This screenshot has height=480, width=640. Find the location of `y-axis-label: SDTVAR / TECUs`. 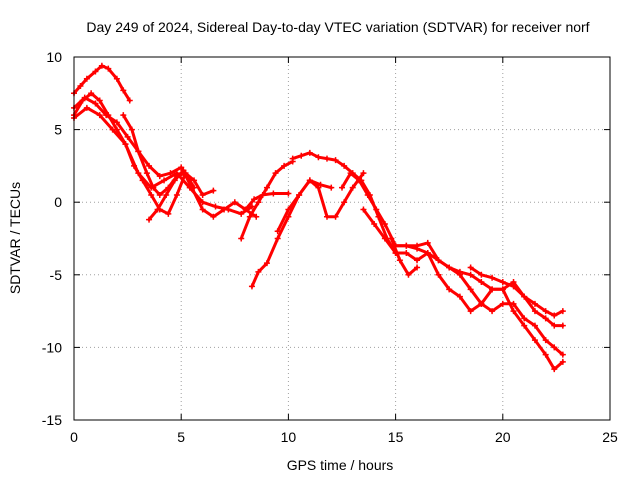

y-axis-label: SDTVAR / TECUs is located at coordinates (15, 238).